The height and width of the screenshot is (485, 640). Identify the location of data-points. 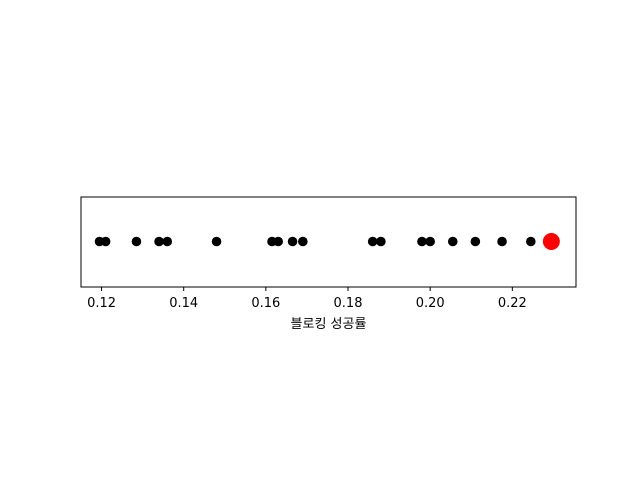
(327, 241).